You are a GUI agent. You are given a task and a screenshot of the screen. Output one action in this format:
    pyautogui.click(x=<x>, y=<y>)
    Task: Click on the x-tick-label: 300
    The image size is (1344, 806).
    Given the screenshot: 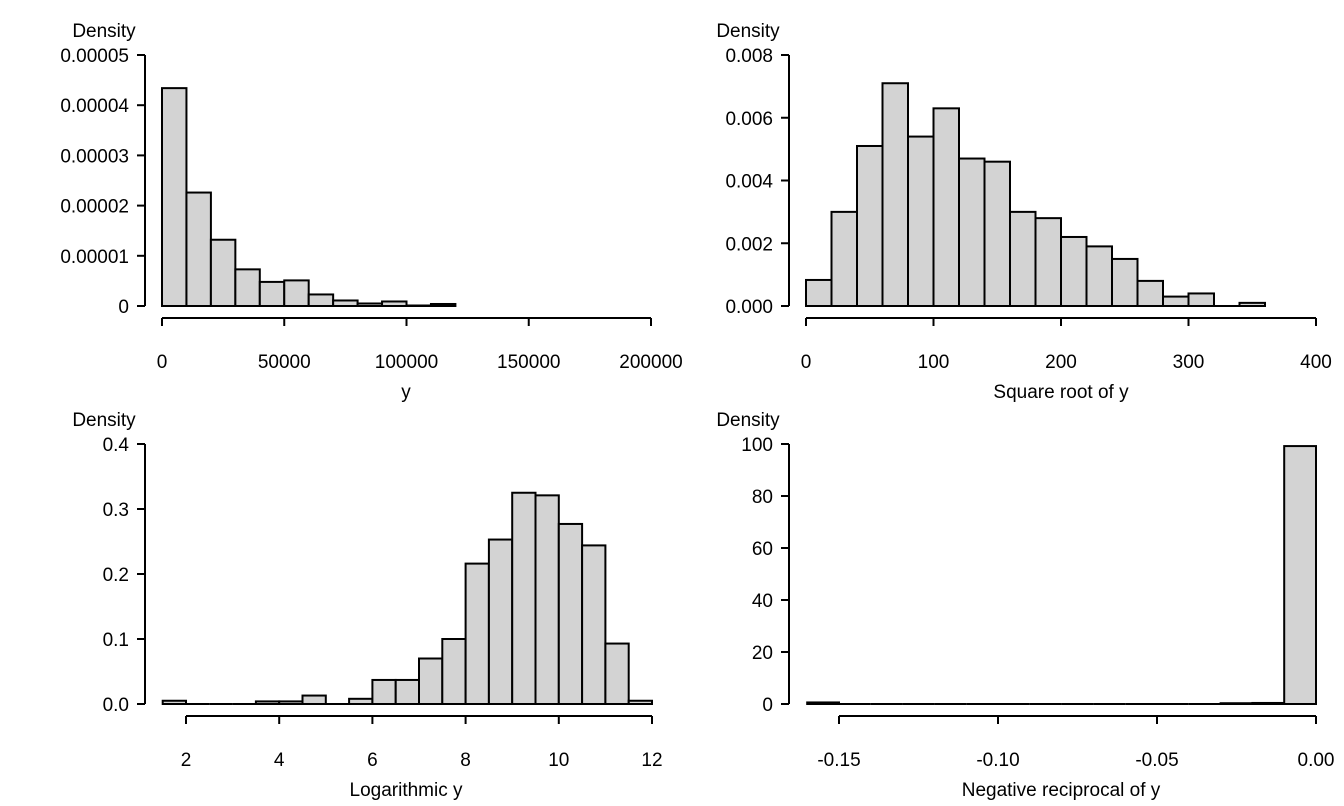 What is the action you would take?
    pyautogui.click(x=1189, y=362)
    